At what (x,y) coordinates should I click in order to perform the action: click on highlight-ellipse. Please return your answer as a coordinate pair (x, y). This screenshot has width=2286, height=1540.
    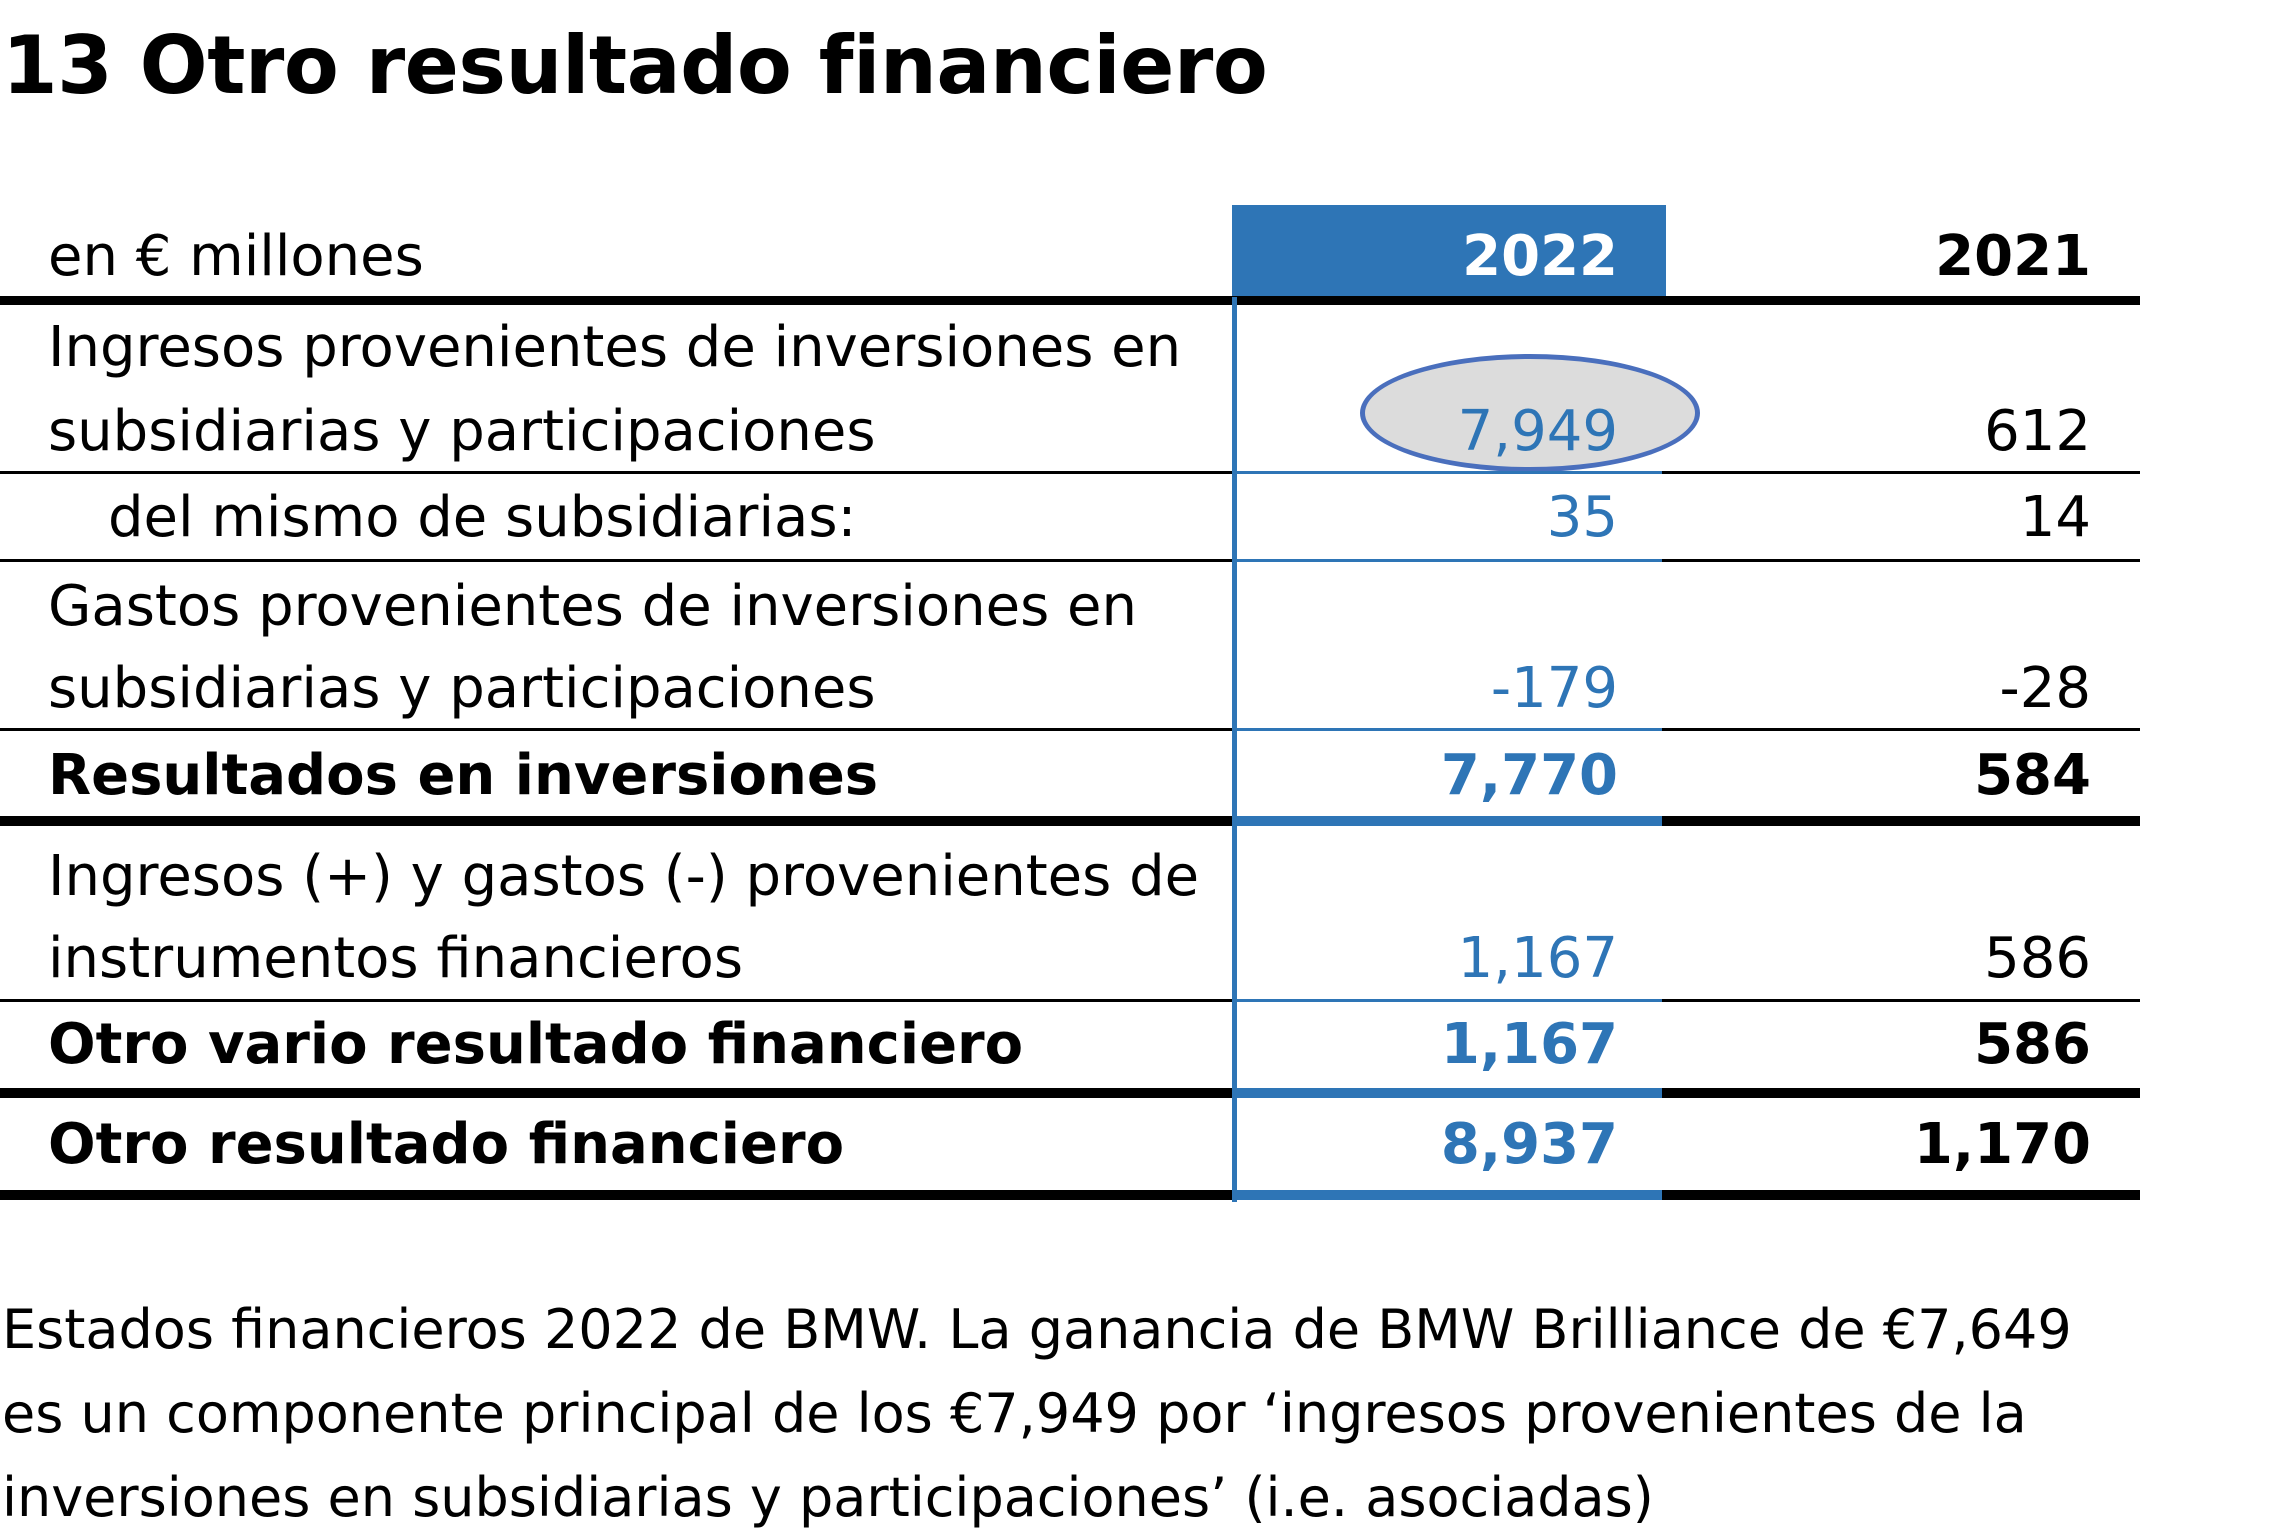
    Looking at the image, I should click on (1530, 413).